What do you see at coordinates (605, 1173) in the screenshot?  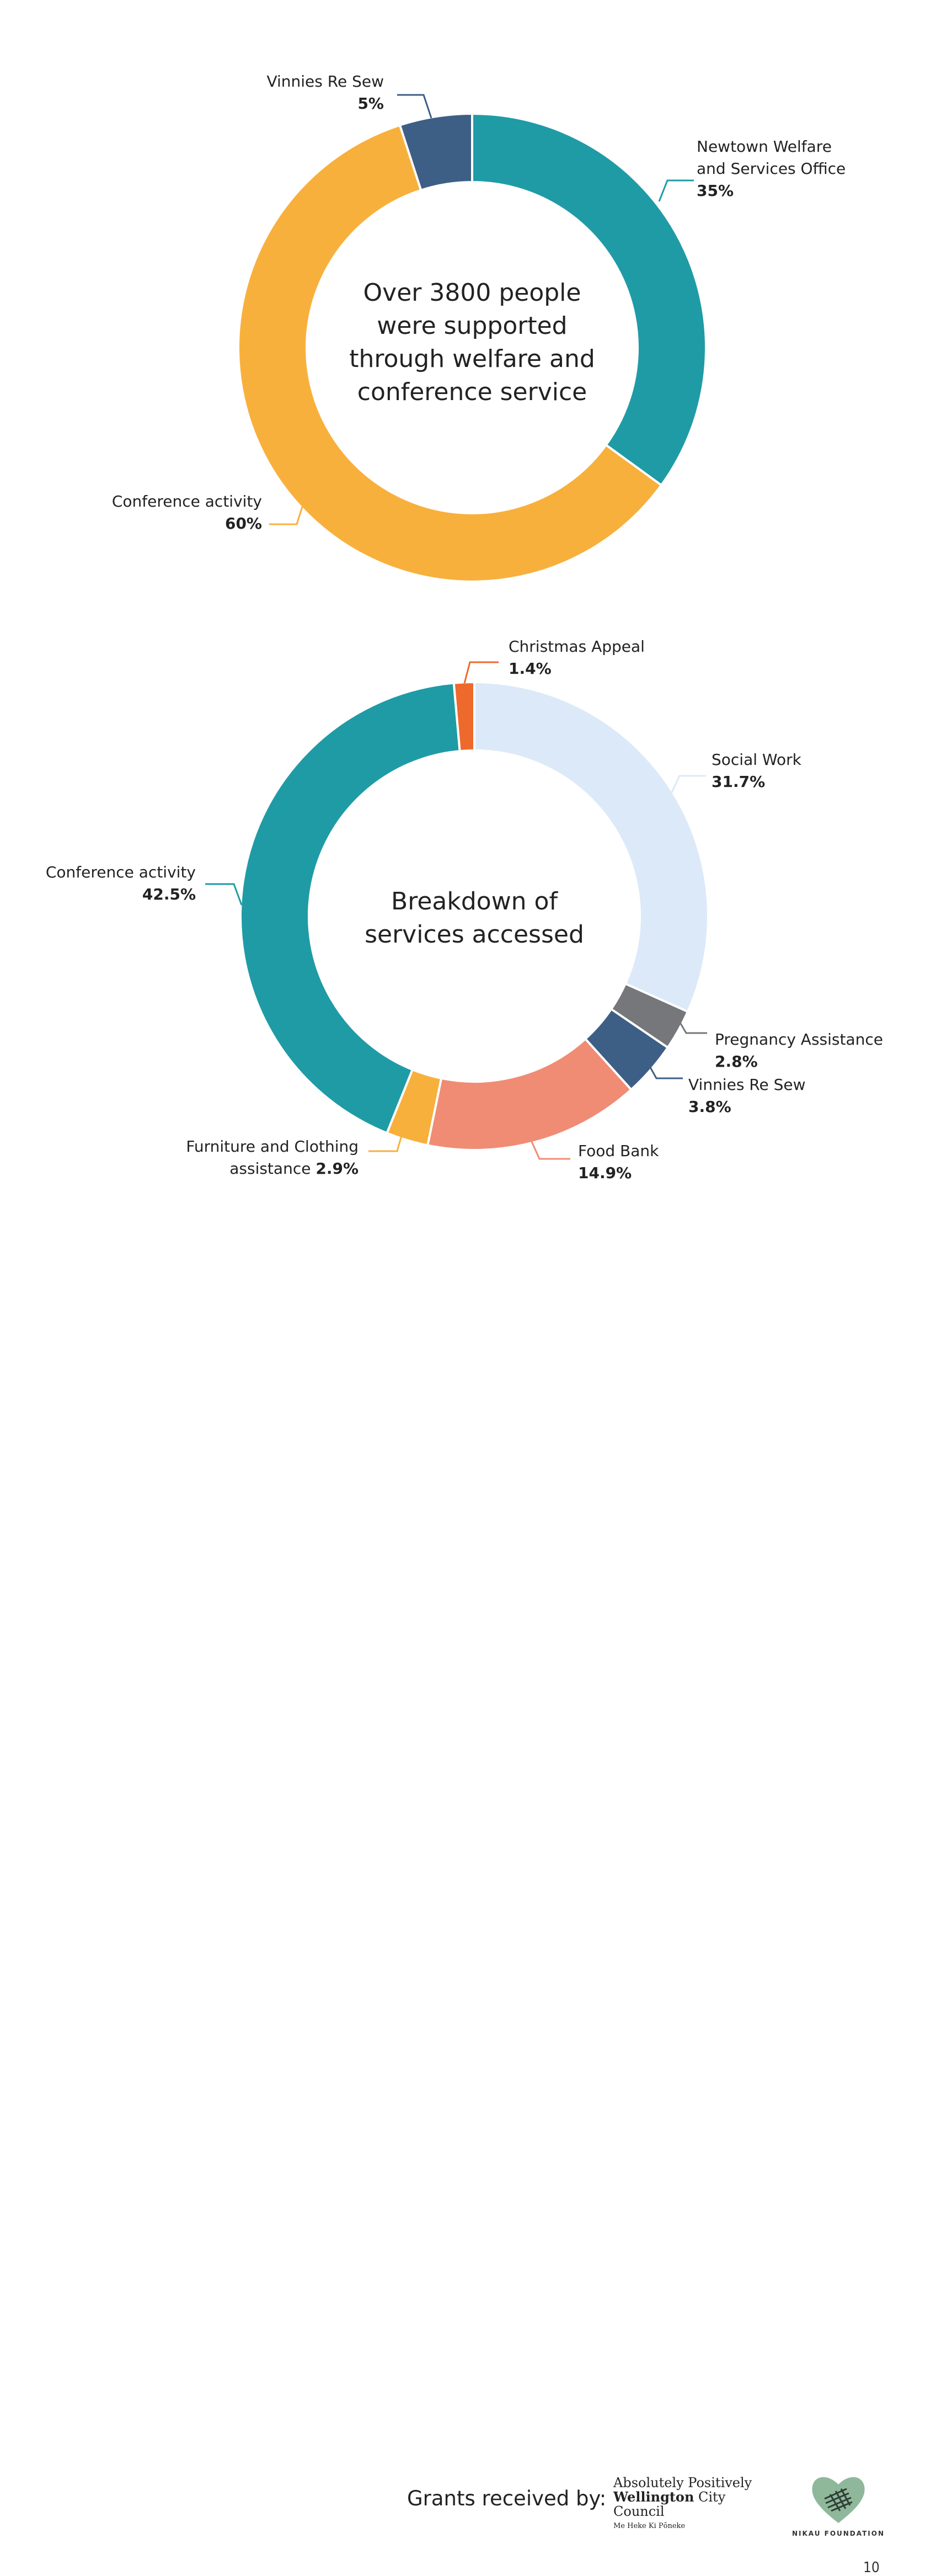 I see `value-food-bank: 14.9%` at bounding box center [605, 1173].